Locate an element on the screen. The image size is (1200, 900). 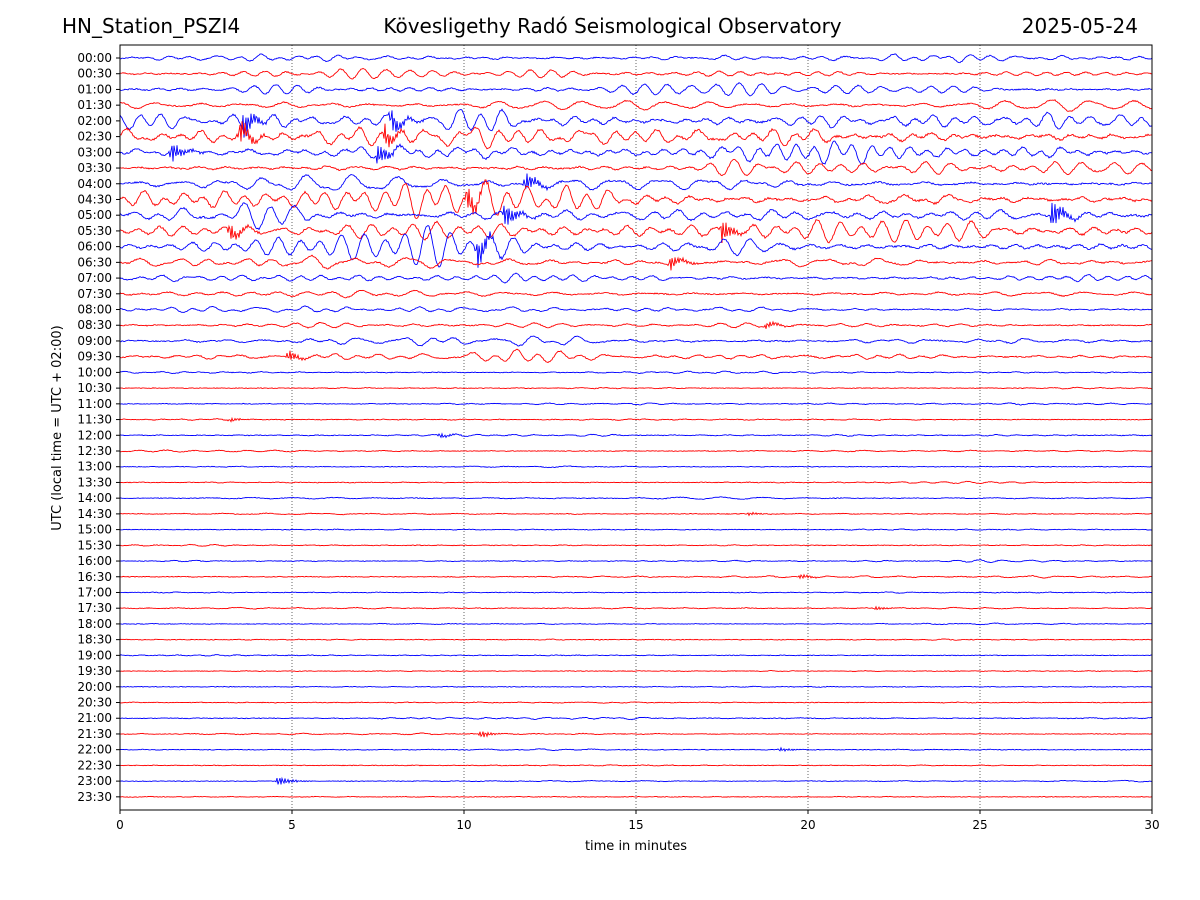
y-tick-label: 05:30 is located at coordinates (94, 231).